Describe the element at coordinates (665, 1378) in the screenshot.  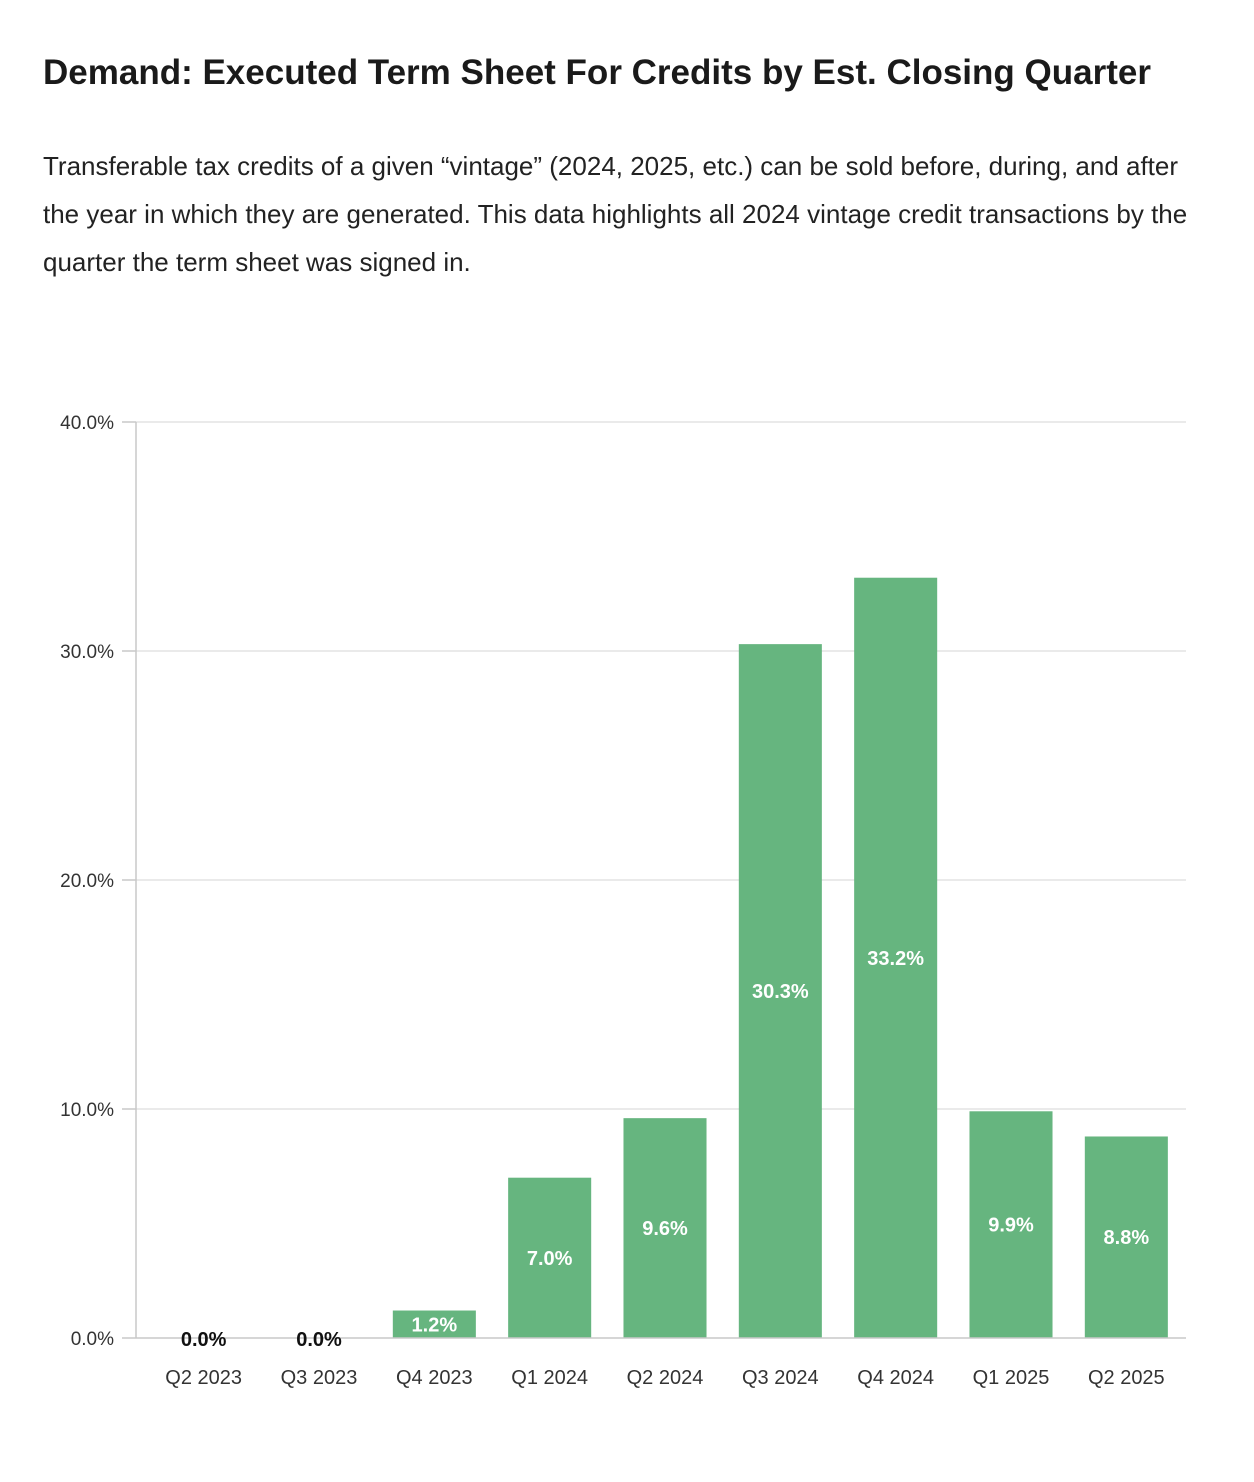
I see `x-tick-label: Q2 2024` at that location.